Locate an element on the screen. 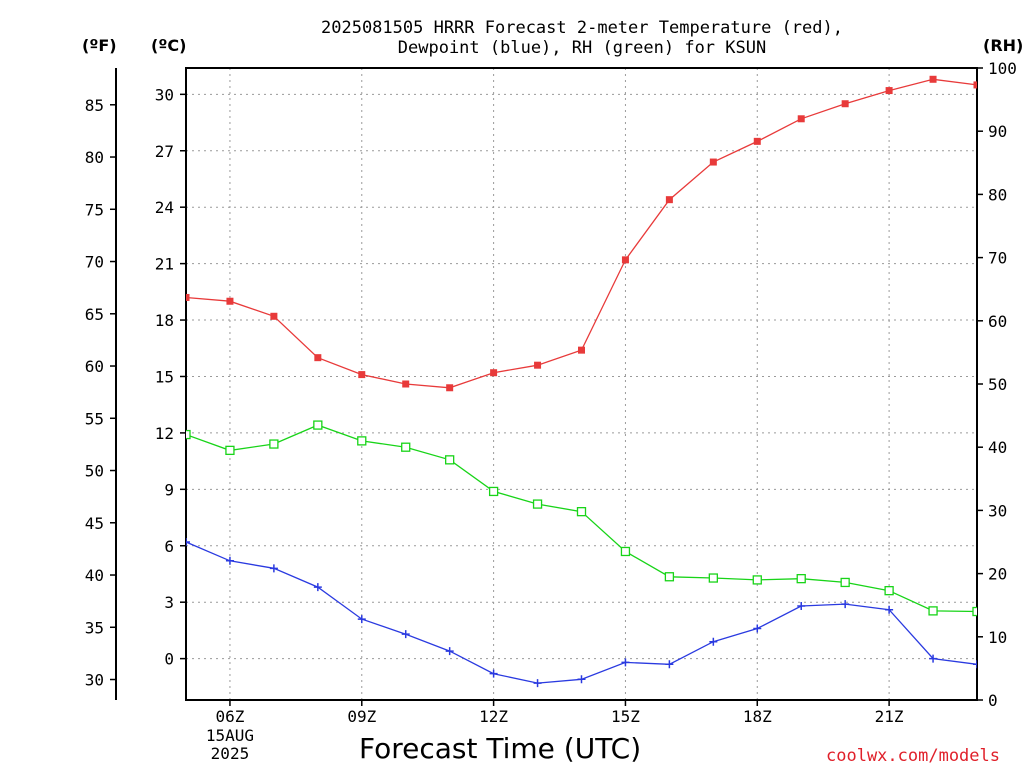 The width and height of the screenshot is (1024, 768). rh-tick-label: 60 is located at coordinates (997, 321).